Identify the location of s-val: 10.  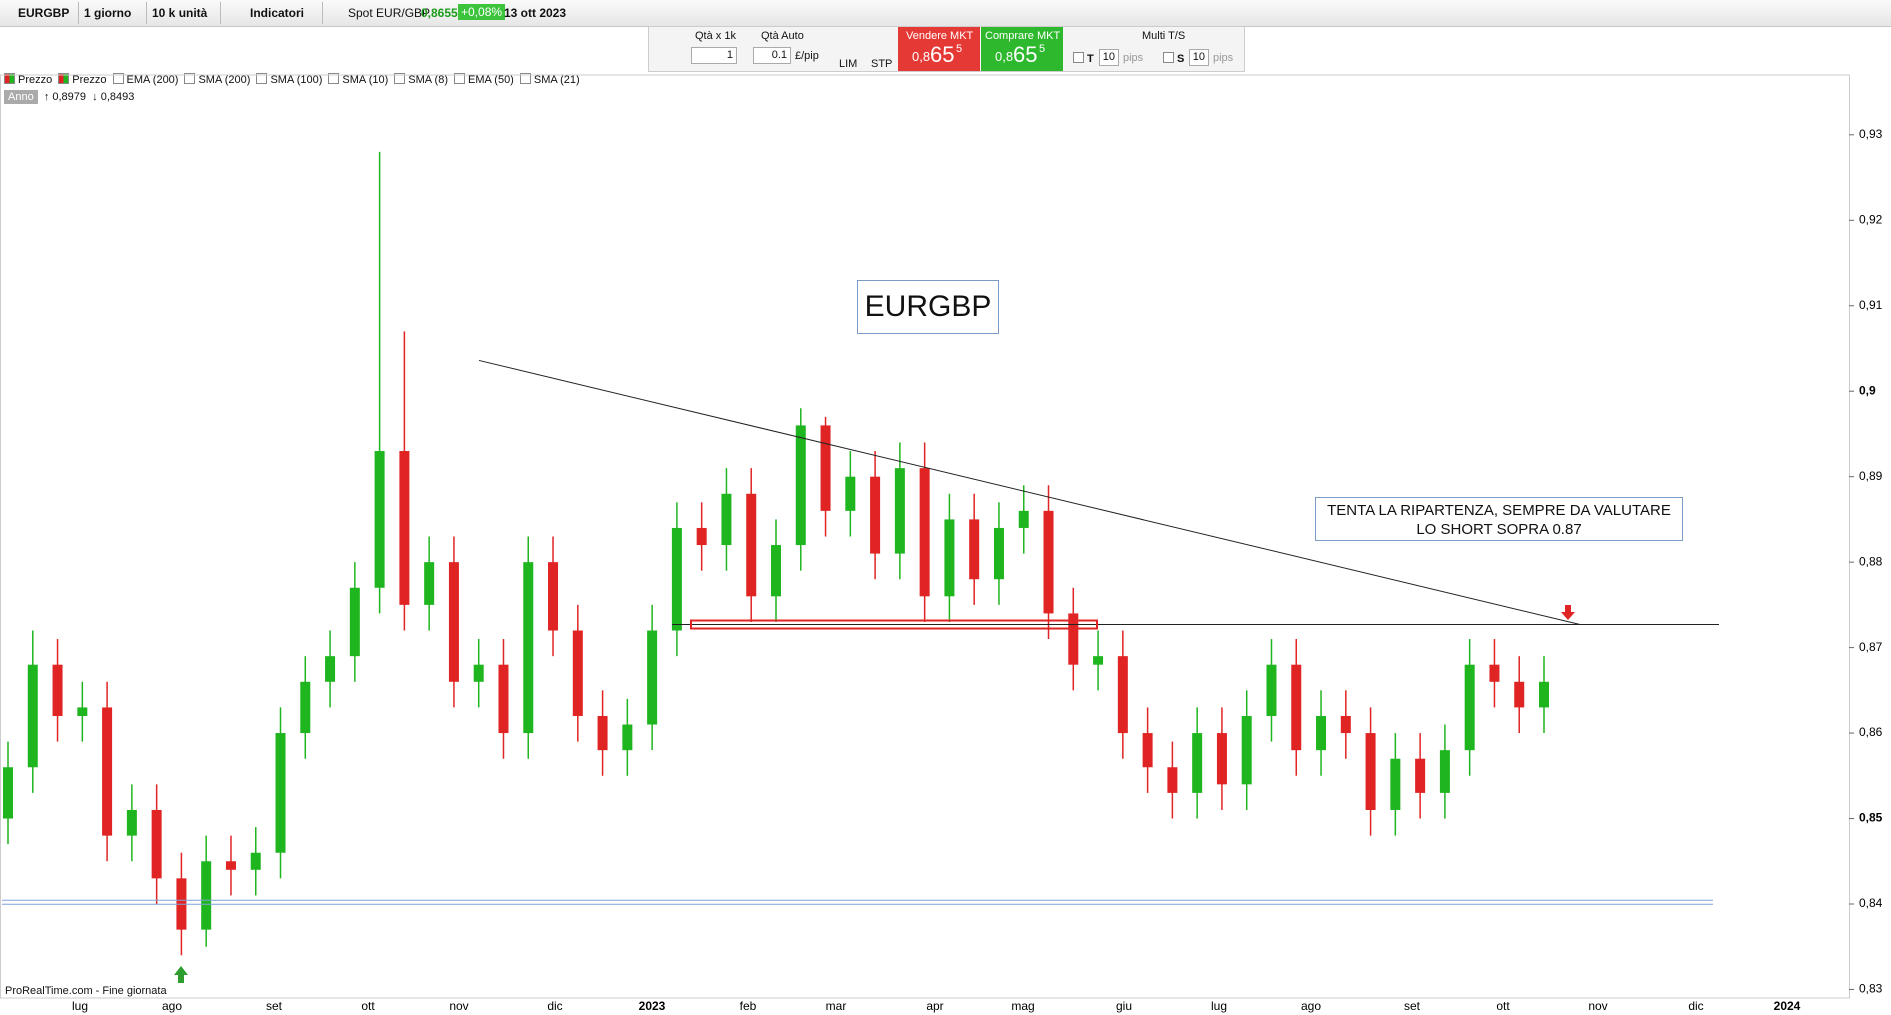
(1199, 57).